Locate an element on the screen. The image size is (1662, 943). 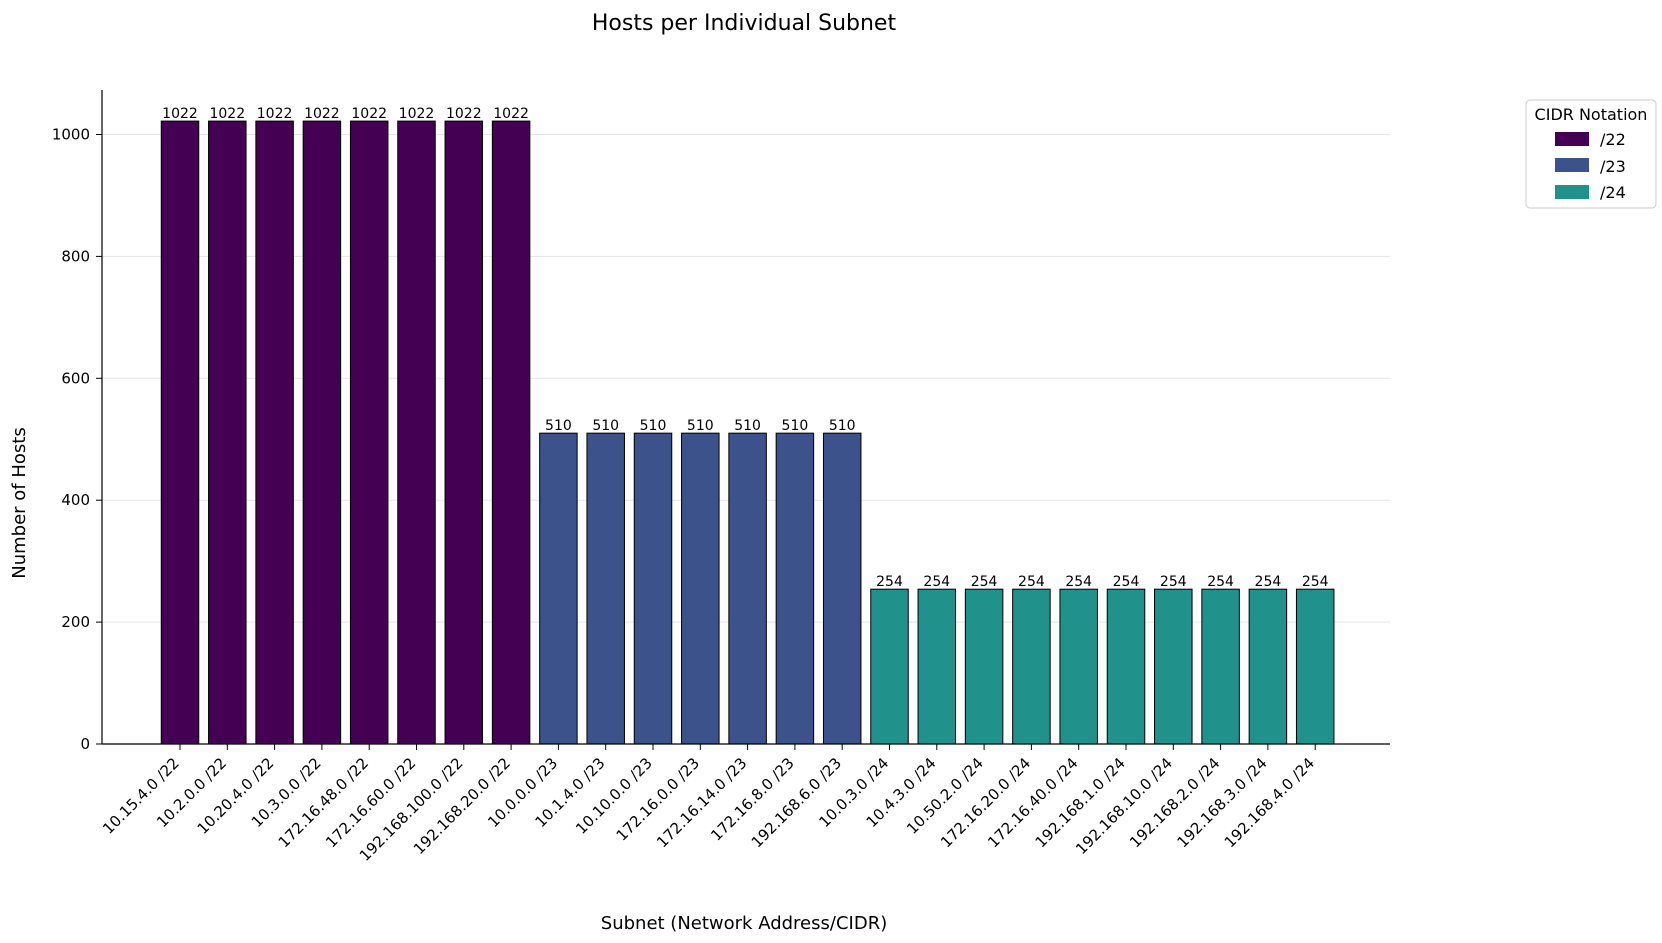
x-axis-label: Subnet (Network Address/CIDR) is located at coordinates (744, 923).